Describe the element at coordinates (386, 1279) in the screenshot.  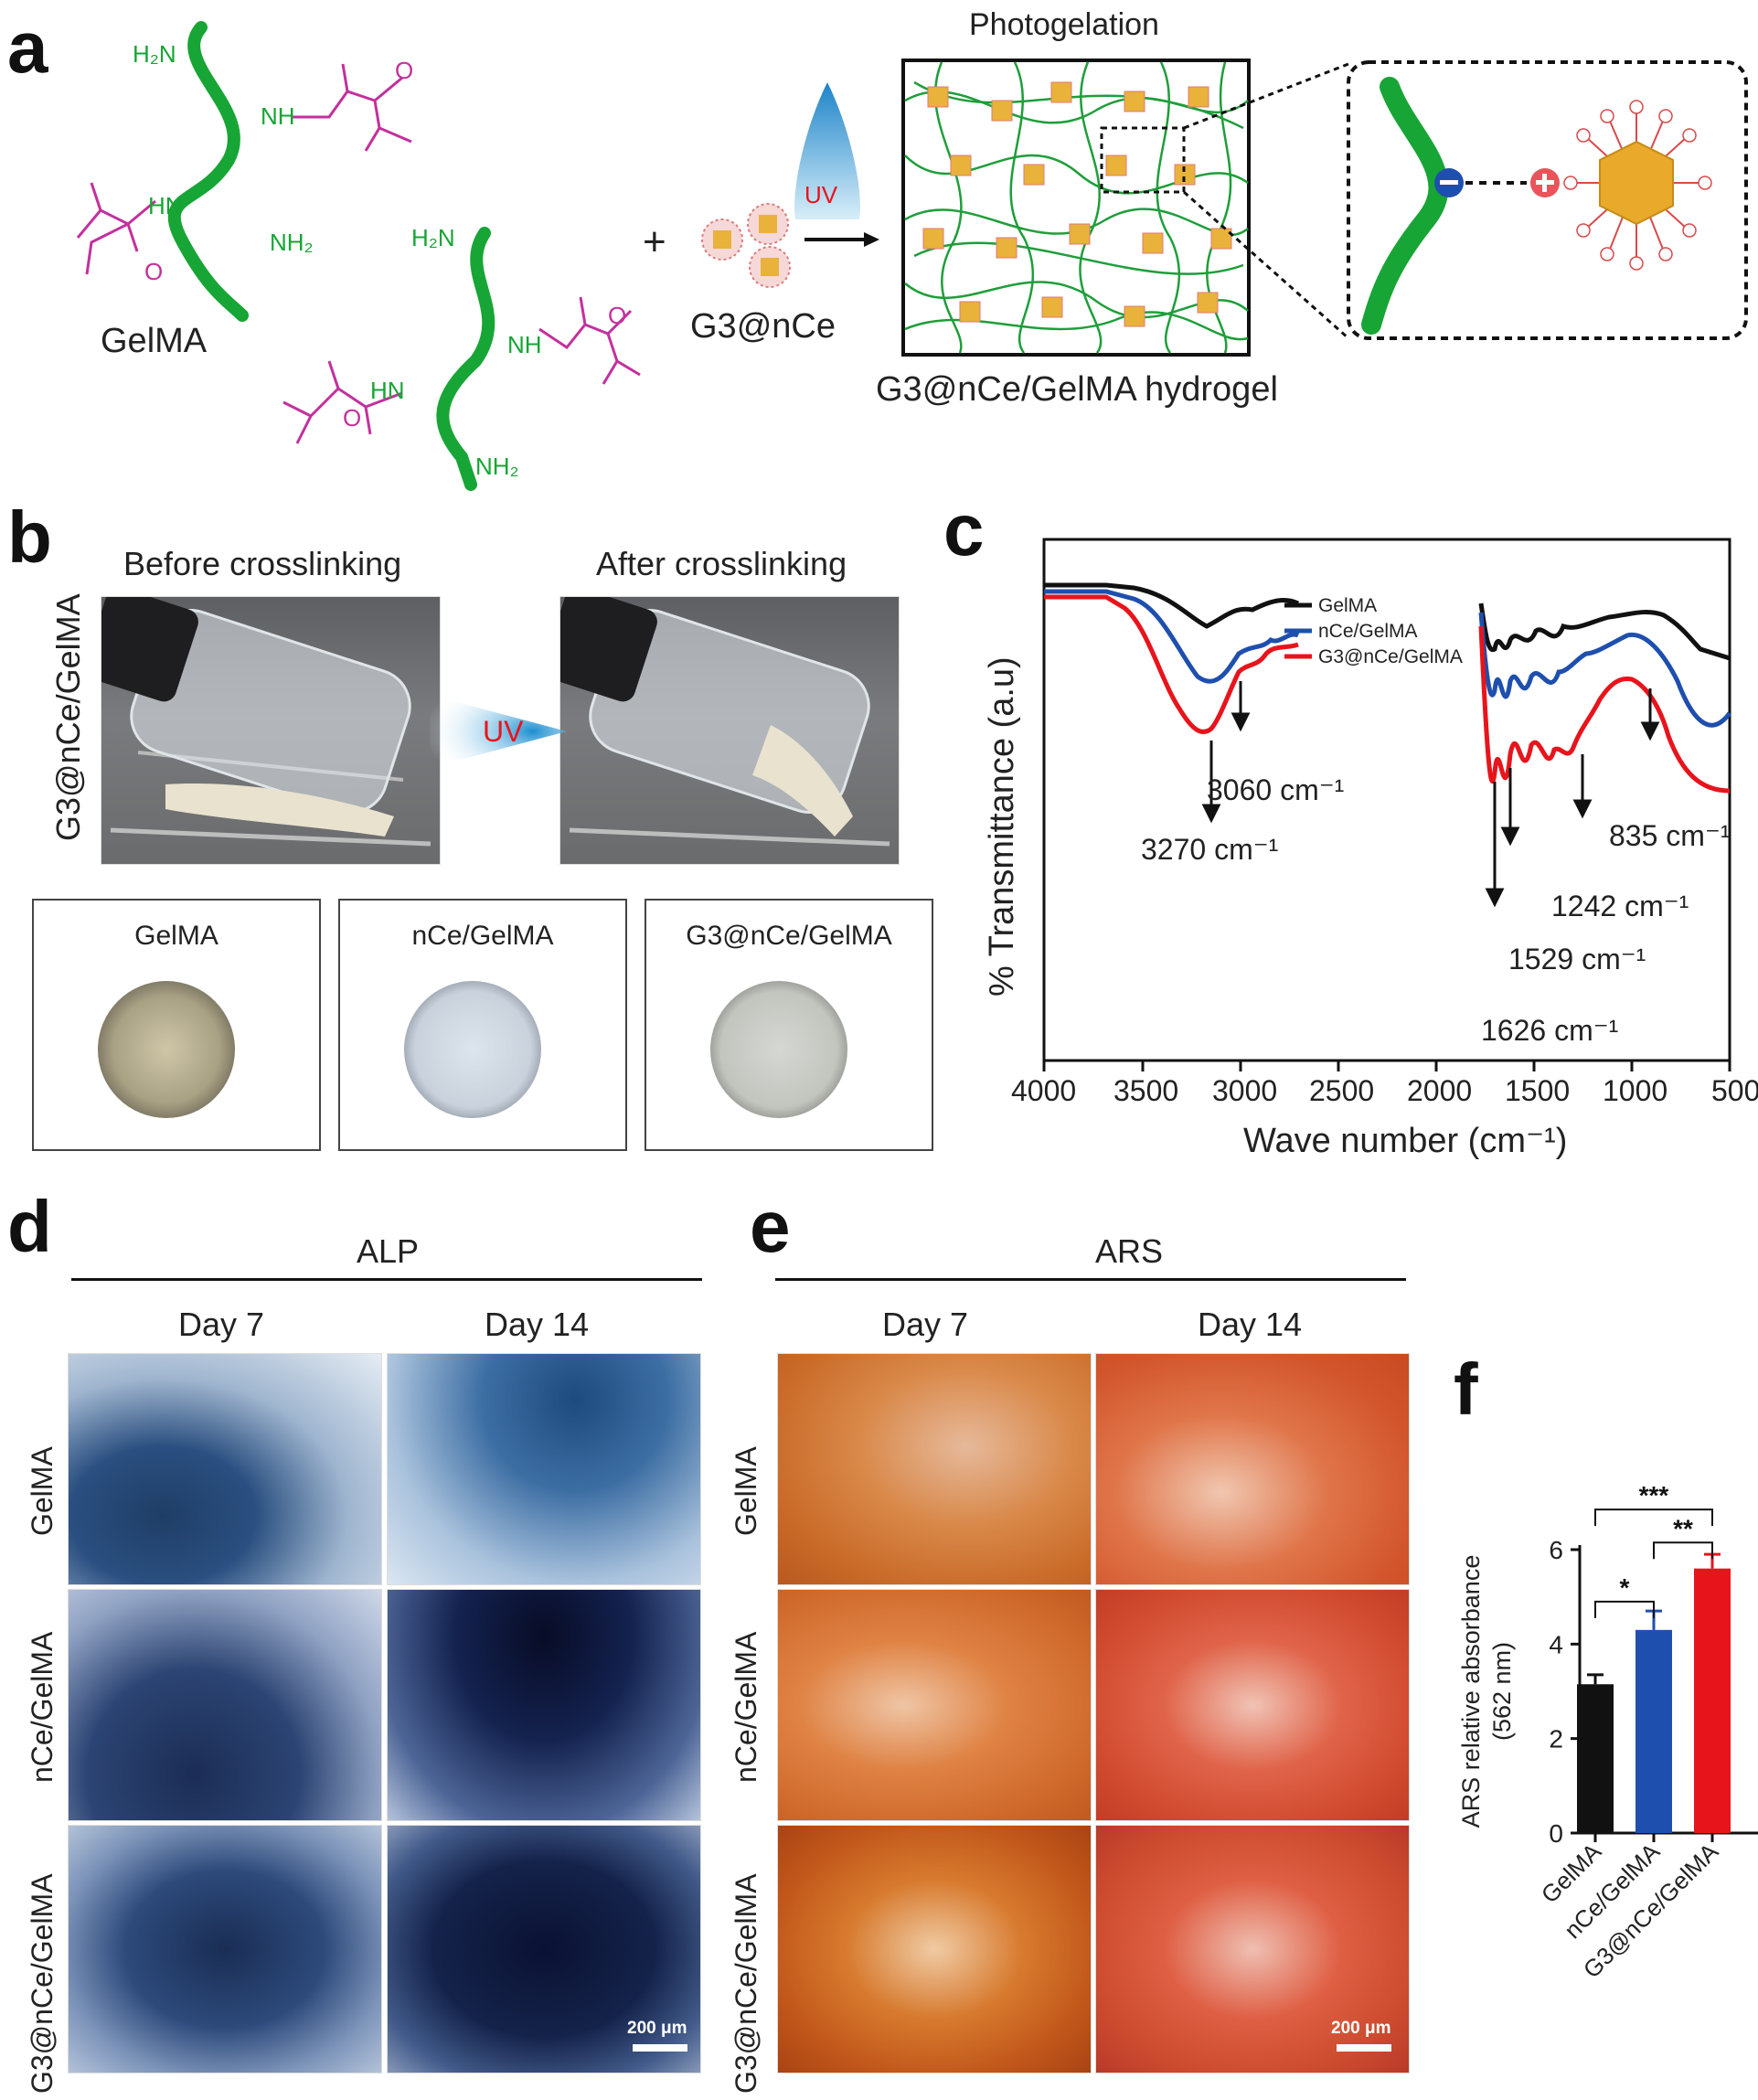
I see `alp-title-rule` at that location.